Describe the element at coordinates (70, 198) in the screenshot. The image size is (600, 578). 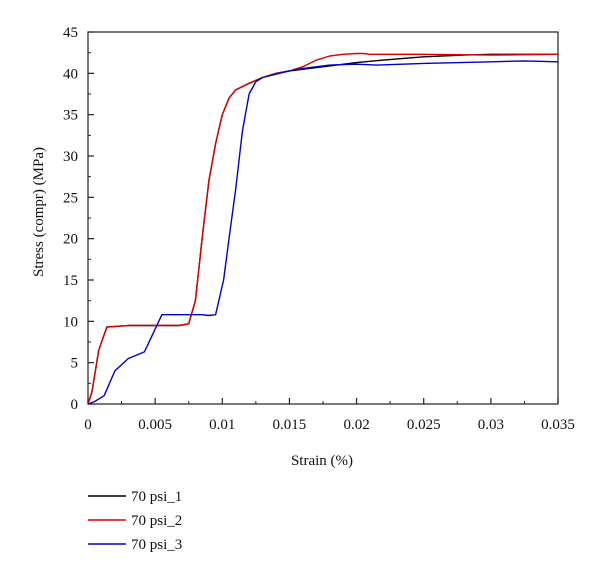
I see `y-tick-label: 25` at that location.